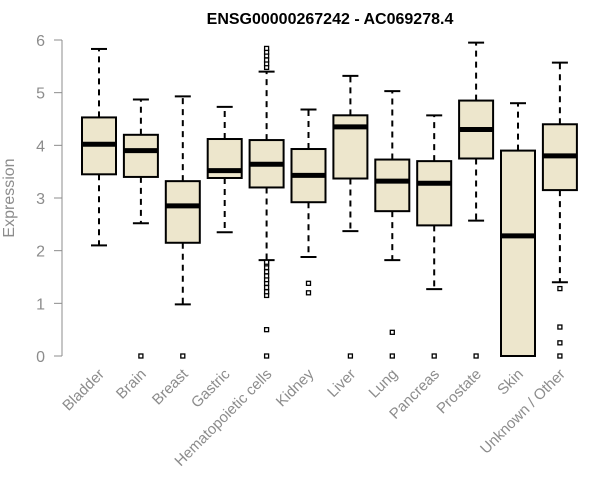  What do you see at coordinates (40, 146) in the screenshot?
I see `y-tick-label: 4` at bounding box center [40, 146].